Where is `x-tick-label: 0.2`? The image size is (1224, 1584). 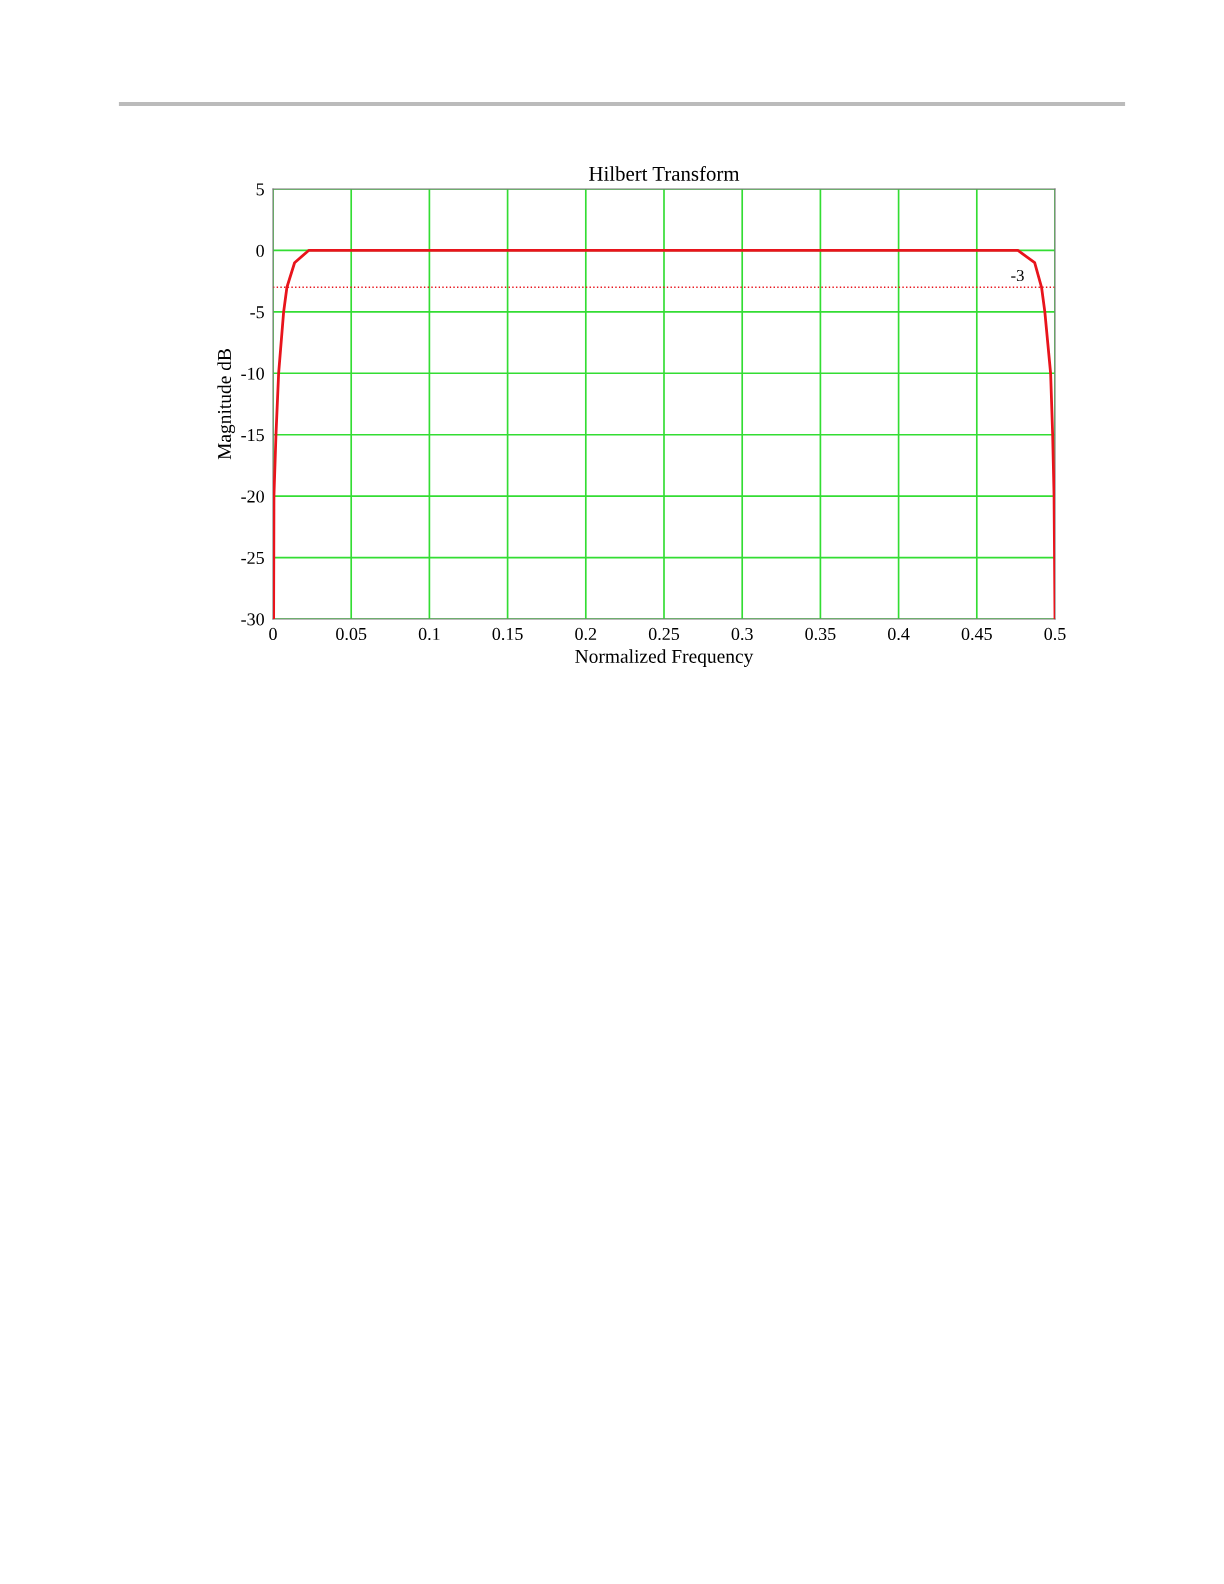 x-tick-label: 0.2 is located at coordinates (586, 634).